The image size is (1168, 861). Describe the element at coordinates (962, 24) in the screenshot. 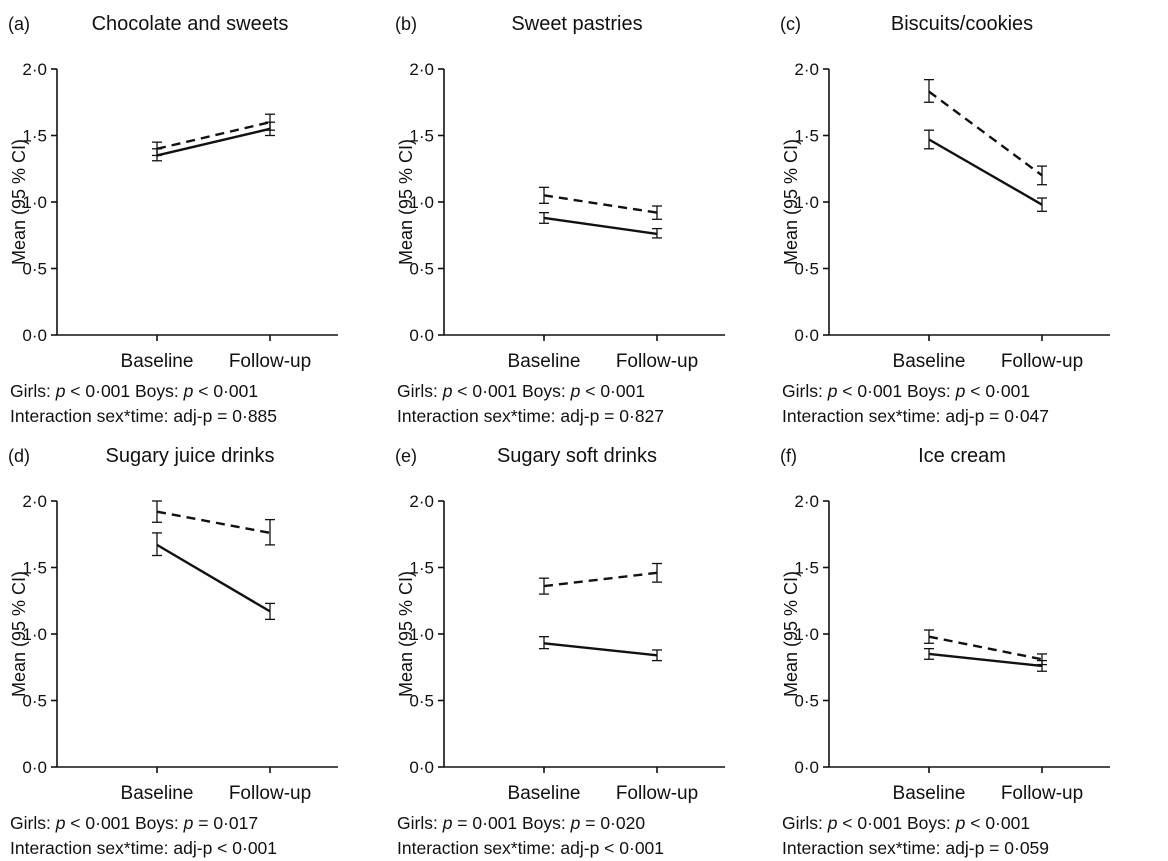

I see `panel-title: Biscuits/cookies` at that location.